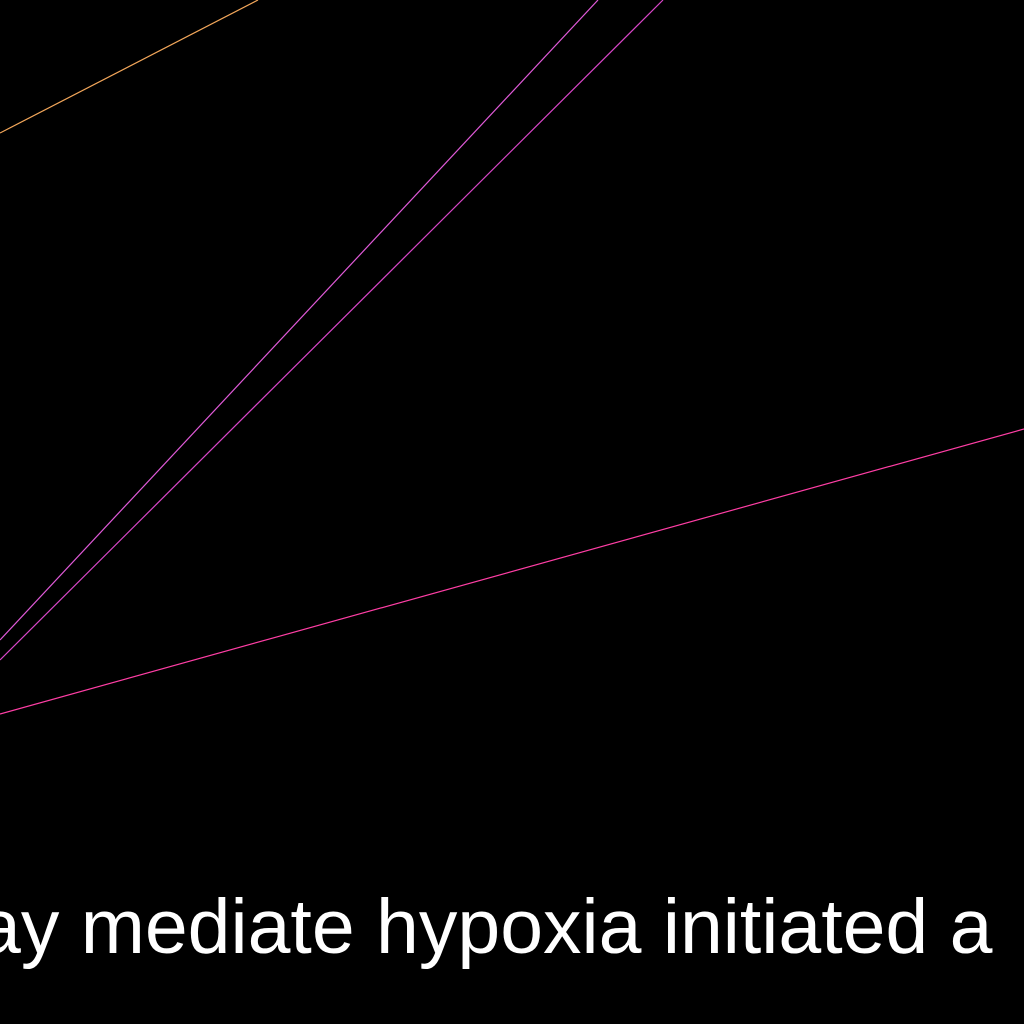 This screenshot has width=1024, height=1024. I want to click on caption-text: ay mediate hypoxia initiated a, so click(496, 927).